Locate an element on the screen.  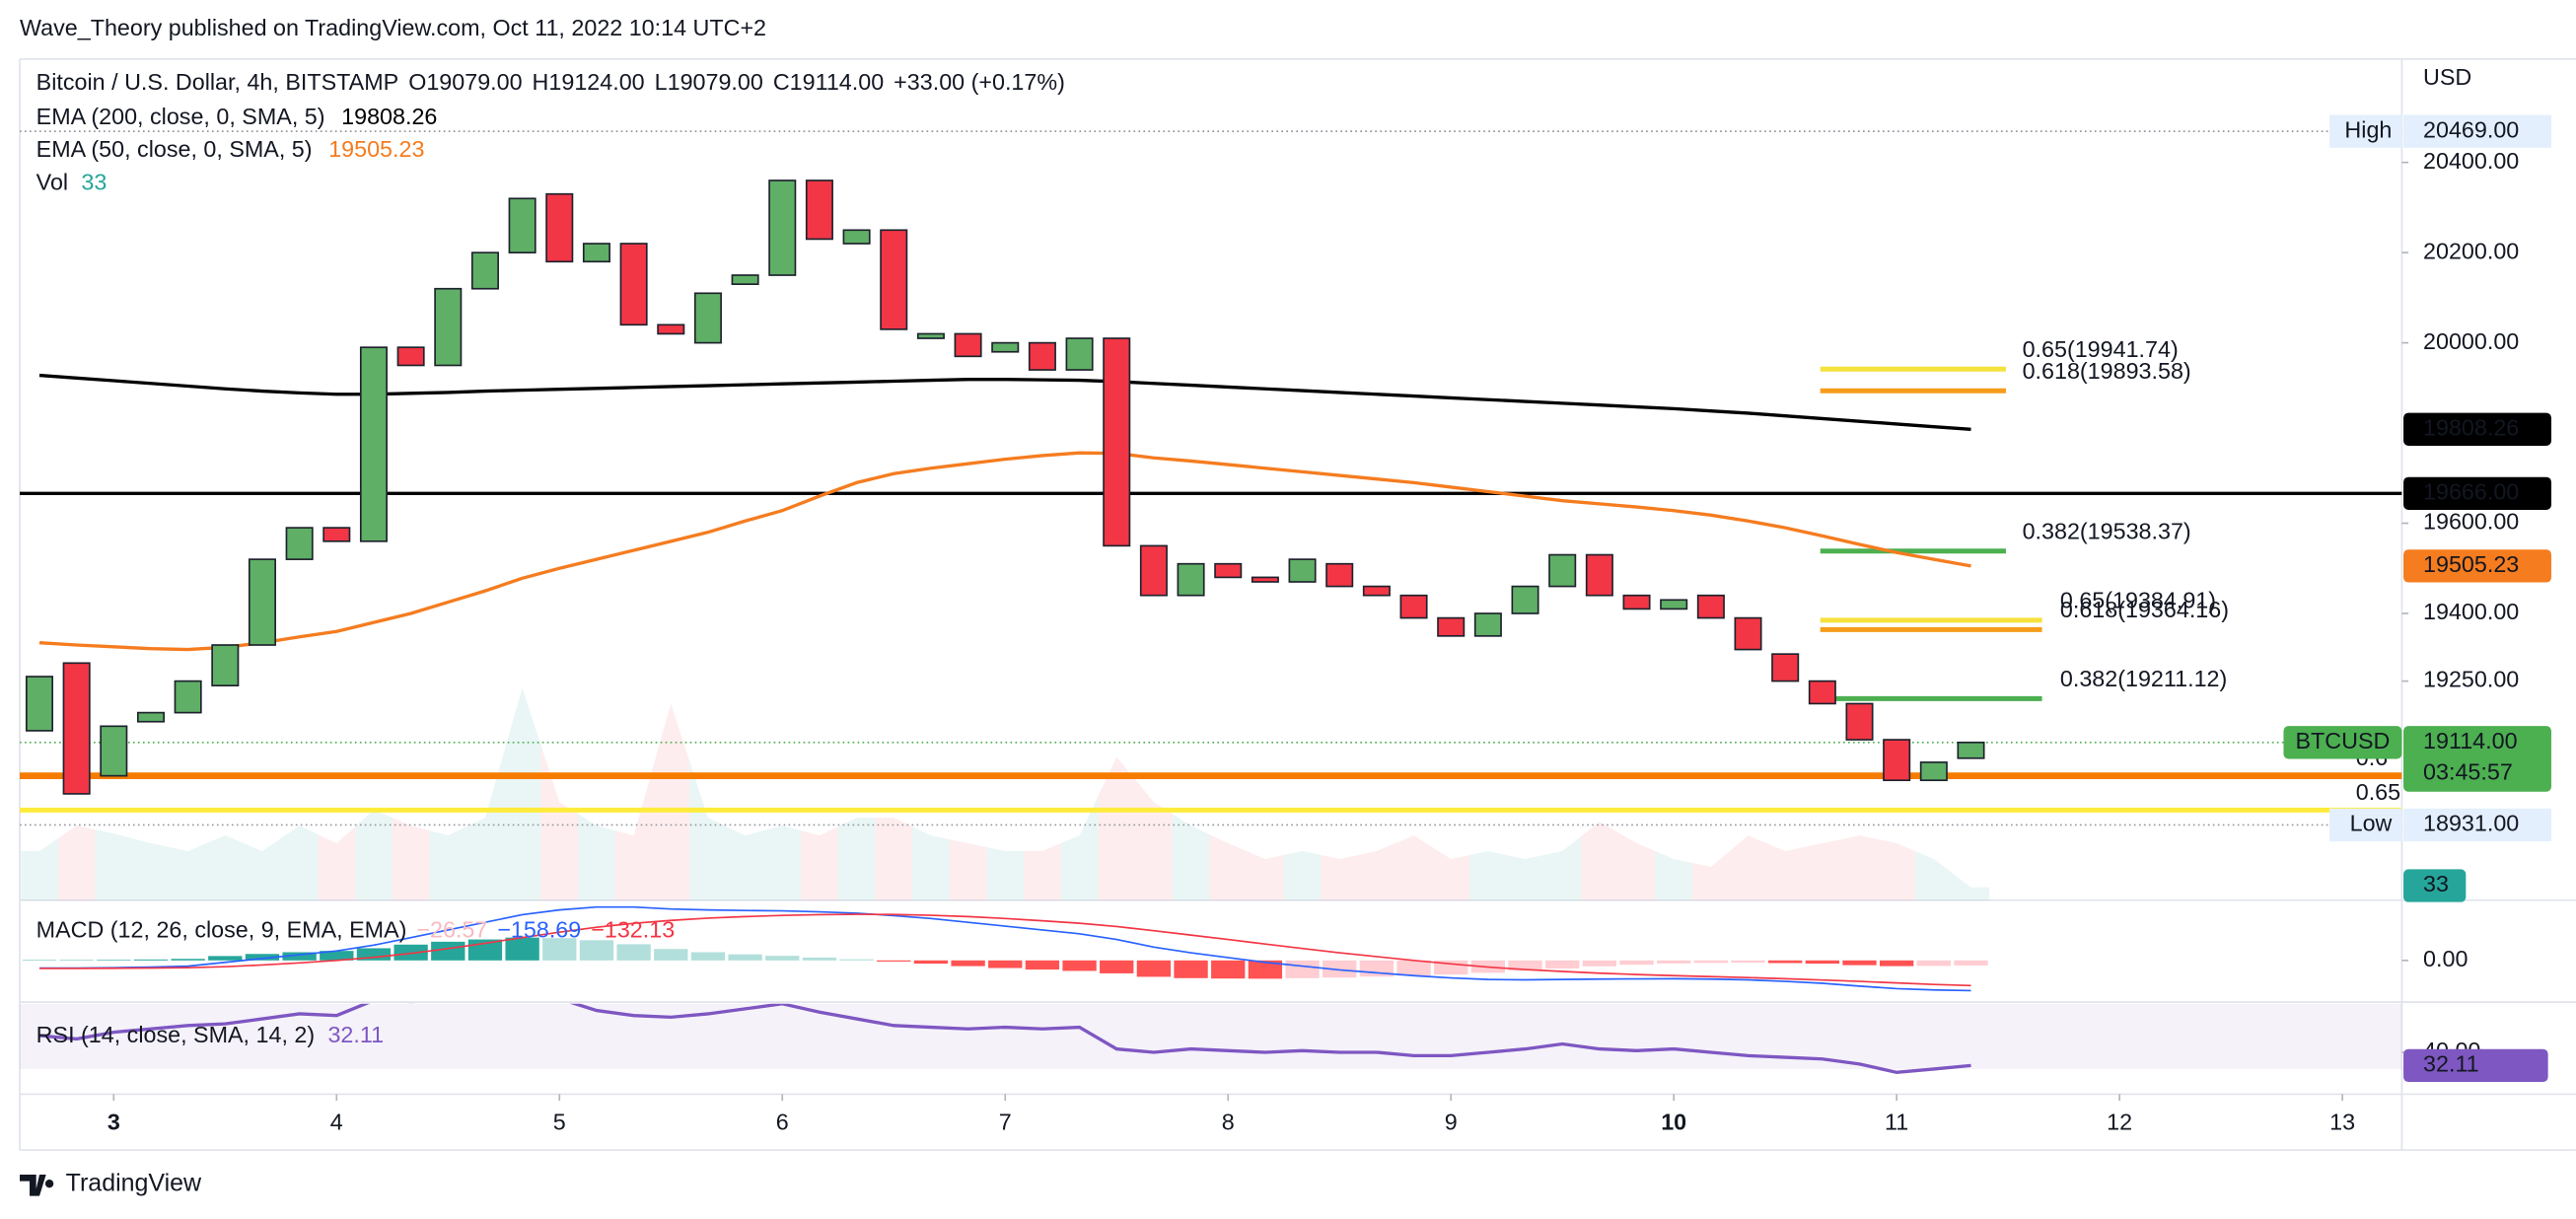
x-tick-label: 9 is located at coordinates (1451, 1122).